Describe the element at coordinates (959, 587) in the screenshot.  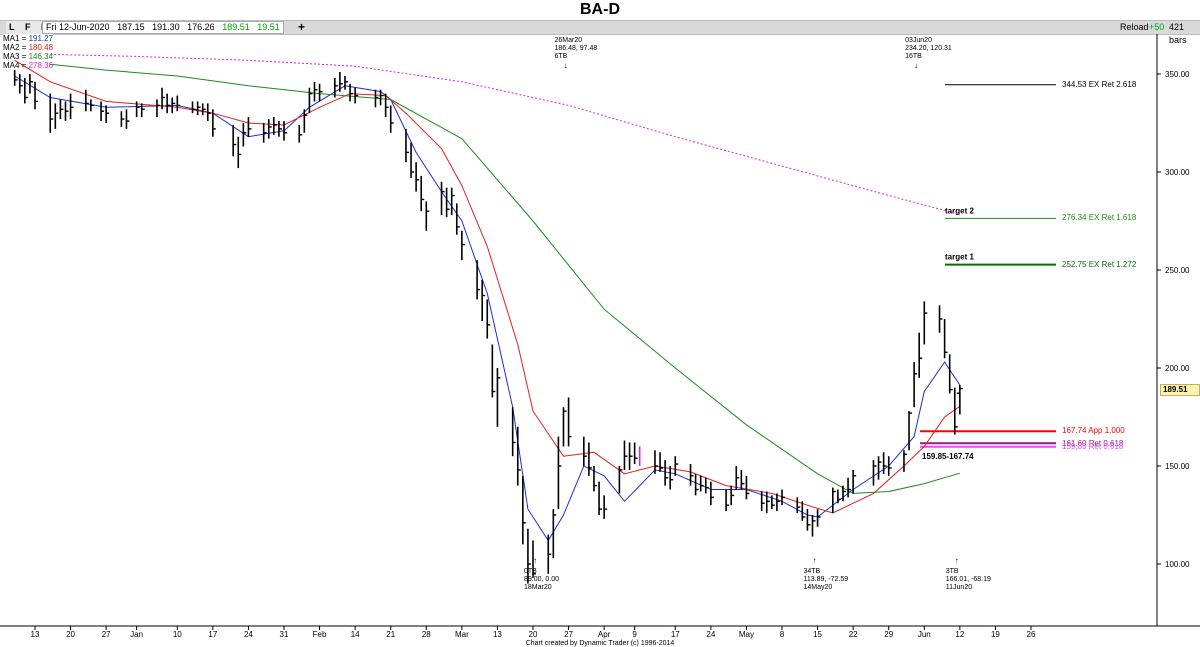
I see `swing-label-line: 11Jun20` at that location.